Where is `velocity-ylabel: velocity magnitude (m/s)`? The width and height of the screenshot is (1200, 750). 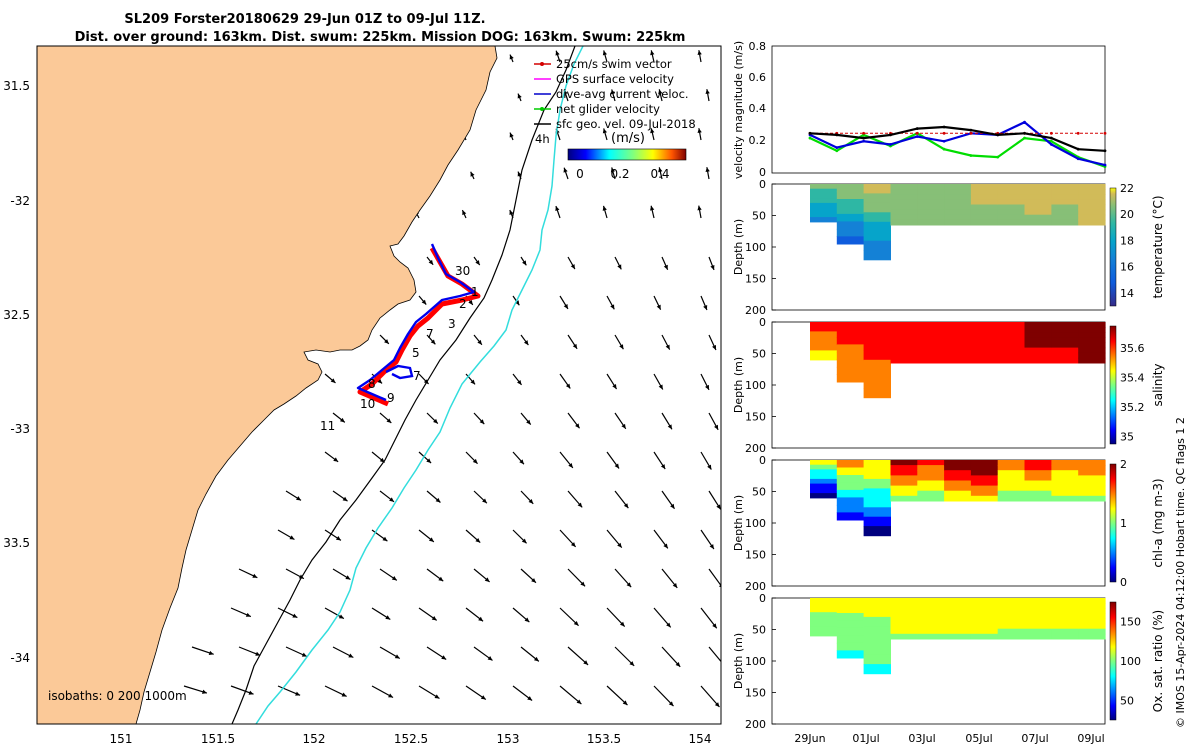 velocity-ylabel: velocity magnitude (m/s) is located at coordinates (738, 110).